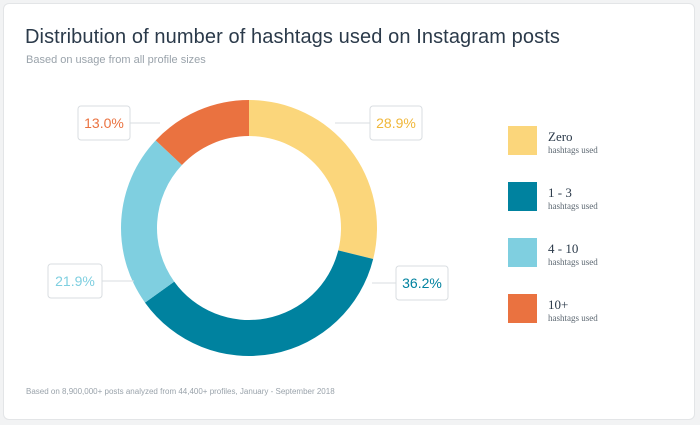  Describe the element at coordinates (558, 304) in the screenshot. I see `legend-label: 10+` at that location.